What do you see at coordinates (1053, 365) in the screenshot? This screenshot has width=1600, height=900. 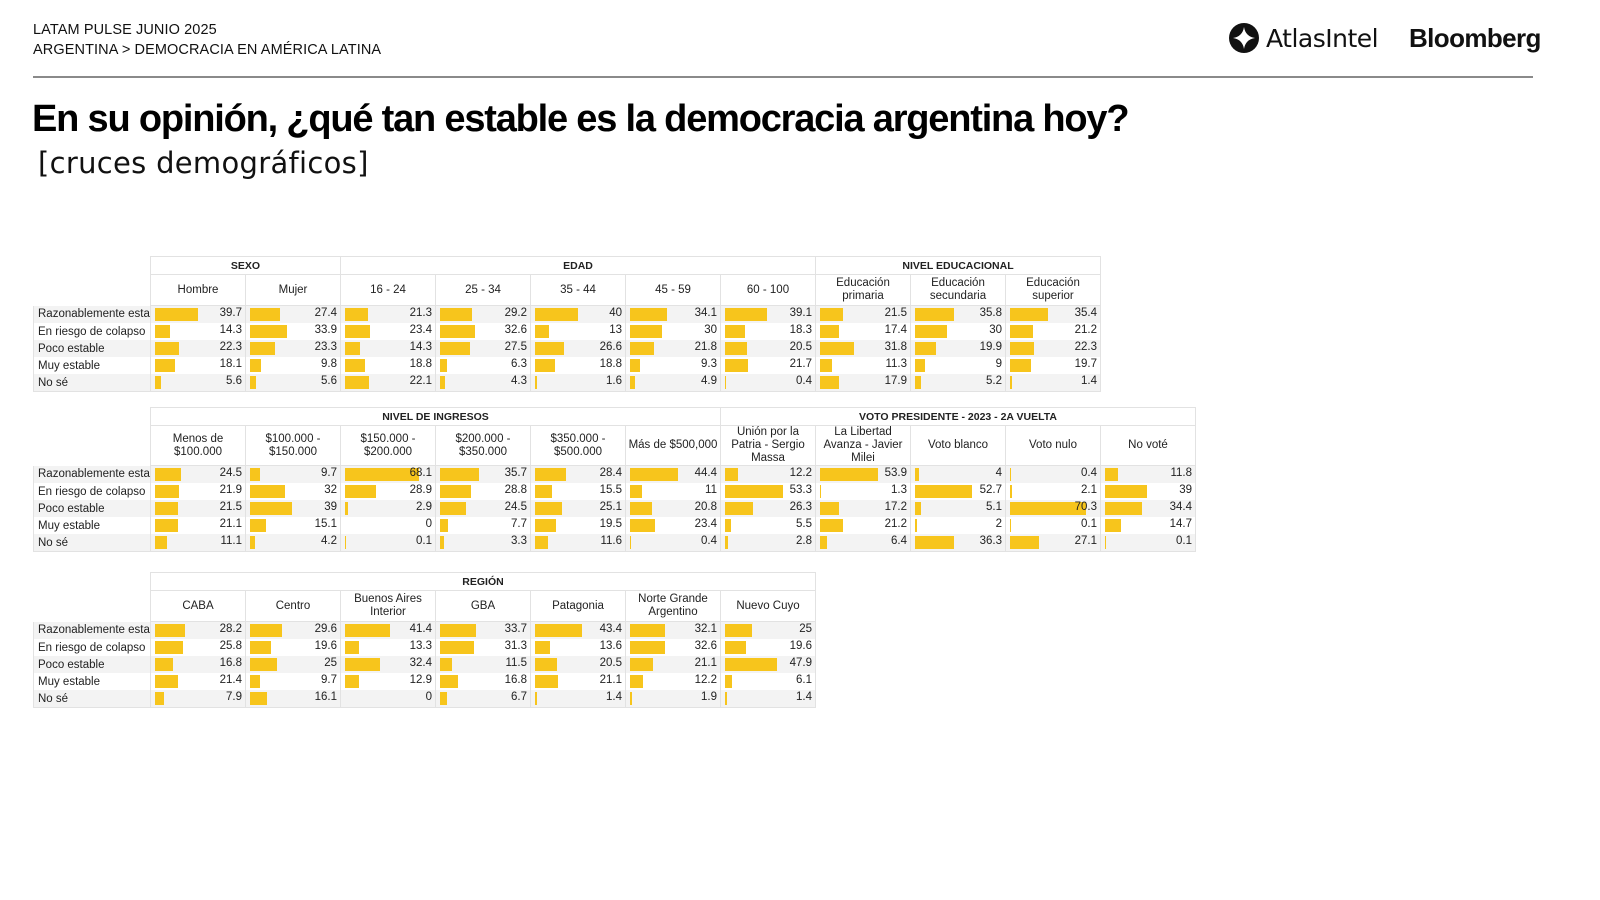 I see `data-cell: 19.7` at bounding box center [1053, 365].